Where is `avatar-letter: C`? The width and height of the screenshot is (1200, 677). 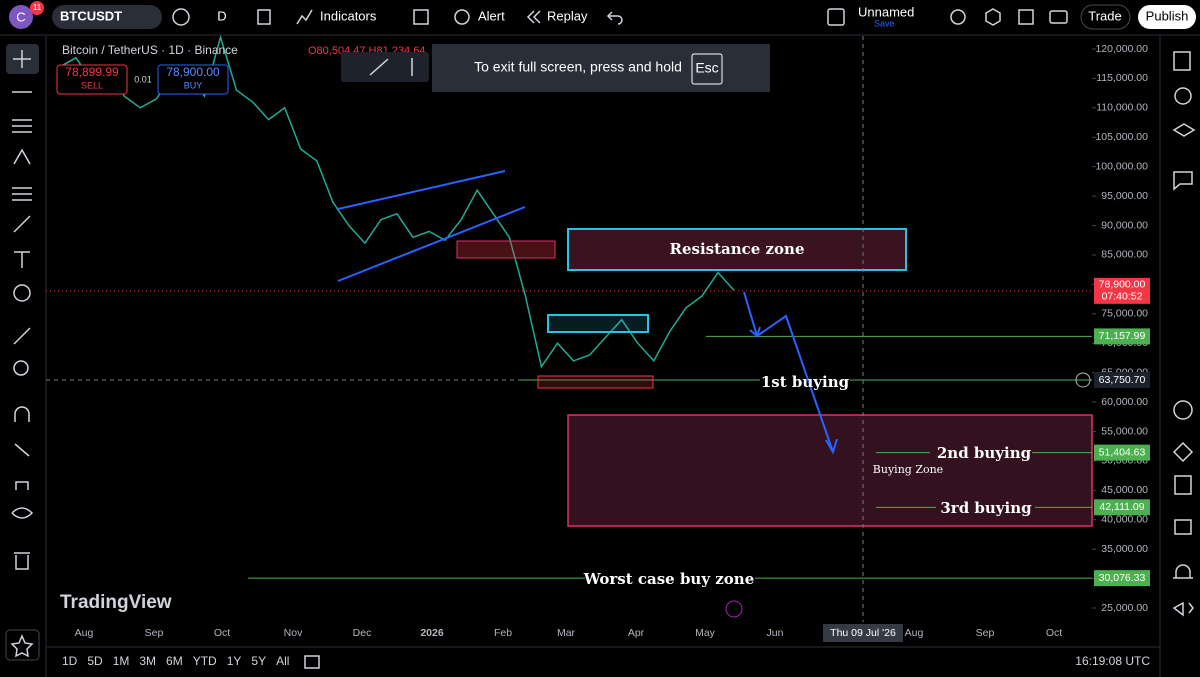 avatar-letter: C is located at coordinates (20, 16).